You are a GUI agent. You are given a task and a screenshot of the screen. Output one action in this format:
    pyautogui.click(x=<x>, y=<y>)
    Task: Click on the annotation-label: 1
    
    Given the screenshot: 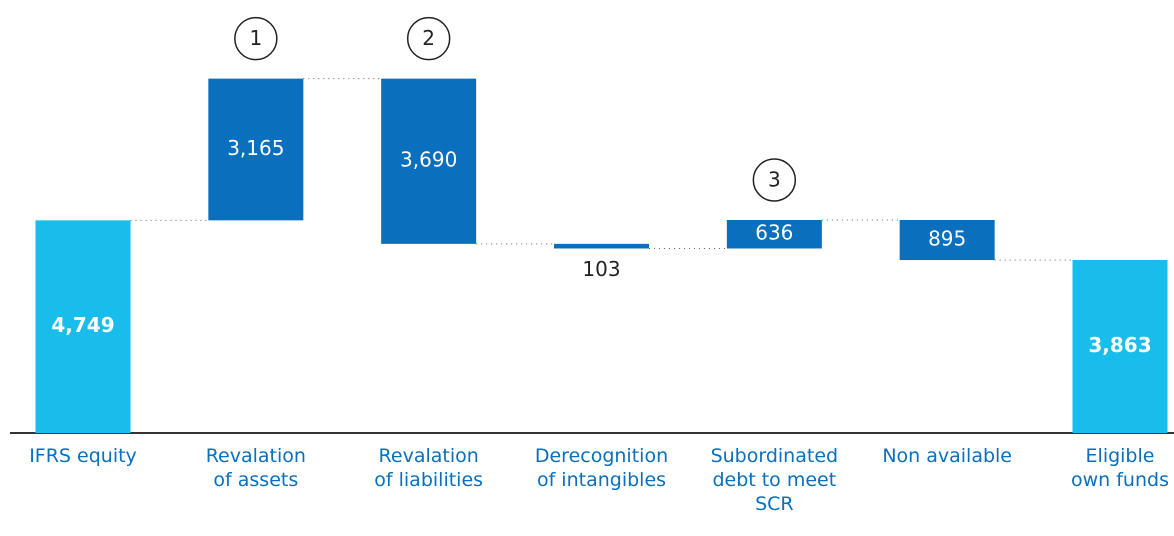 What is the action you would take?
    pyautogui.click(x=255, y=38)
    